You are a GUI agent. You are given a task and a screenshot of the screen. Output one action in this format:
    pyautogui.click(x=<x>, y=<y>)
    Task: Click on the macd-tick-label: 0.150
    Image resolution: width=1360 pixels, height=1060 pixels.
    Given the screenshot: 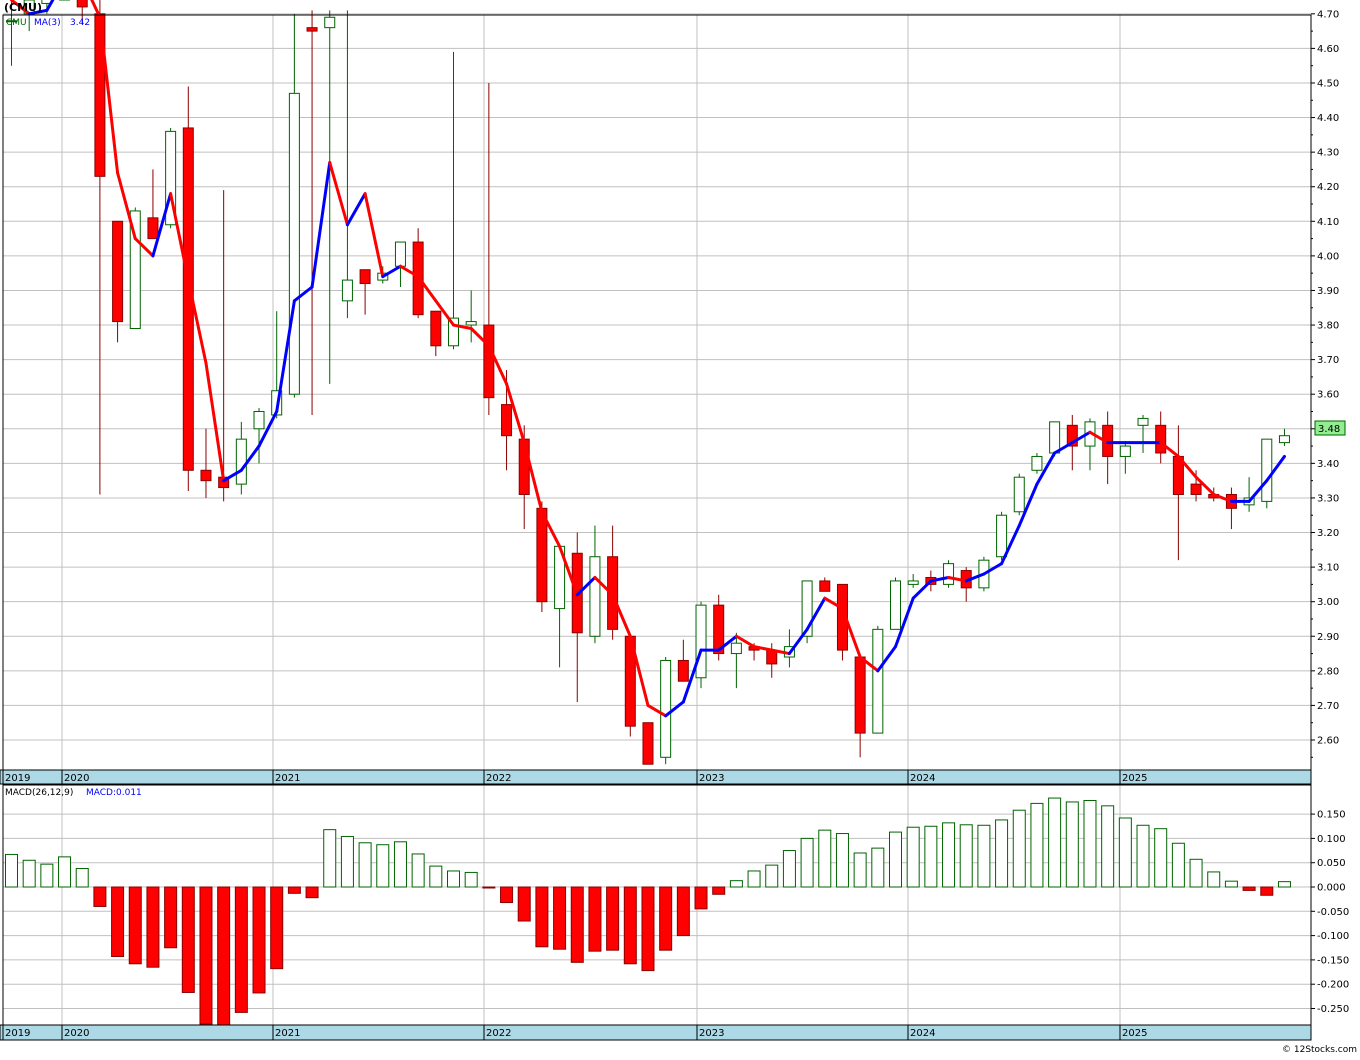 What is the action you would take?
    pyautogui.click(x=1331, y=815)
    